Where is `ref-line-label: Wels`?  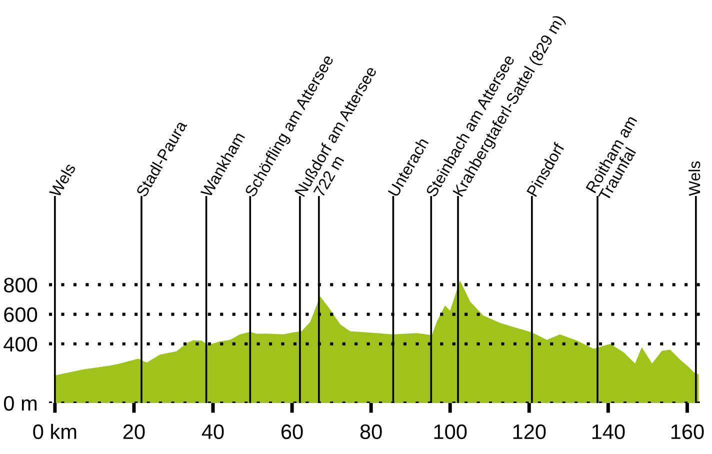
ref-line-label: Wels is located at coordinates (694, 178).